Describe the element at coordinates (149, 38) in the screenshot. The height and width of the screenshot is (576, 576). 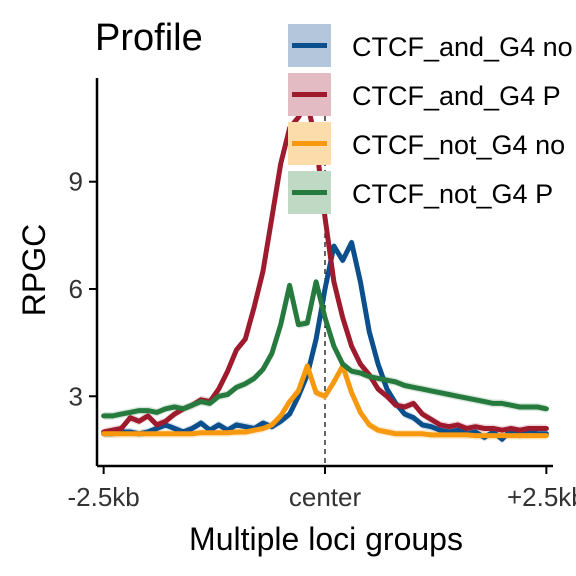
I see `chart-title: Profile` at that location.